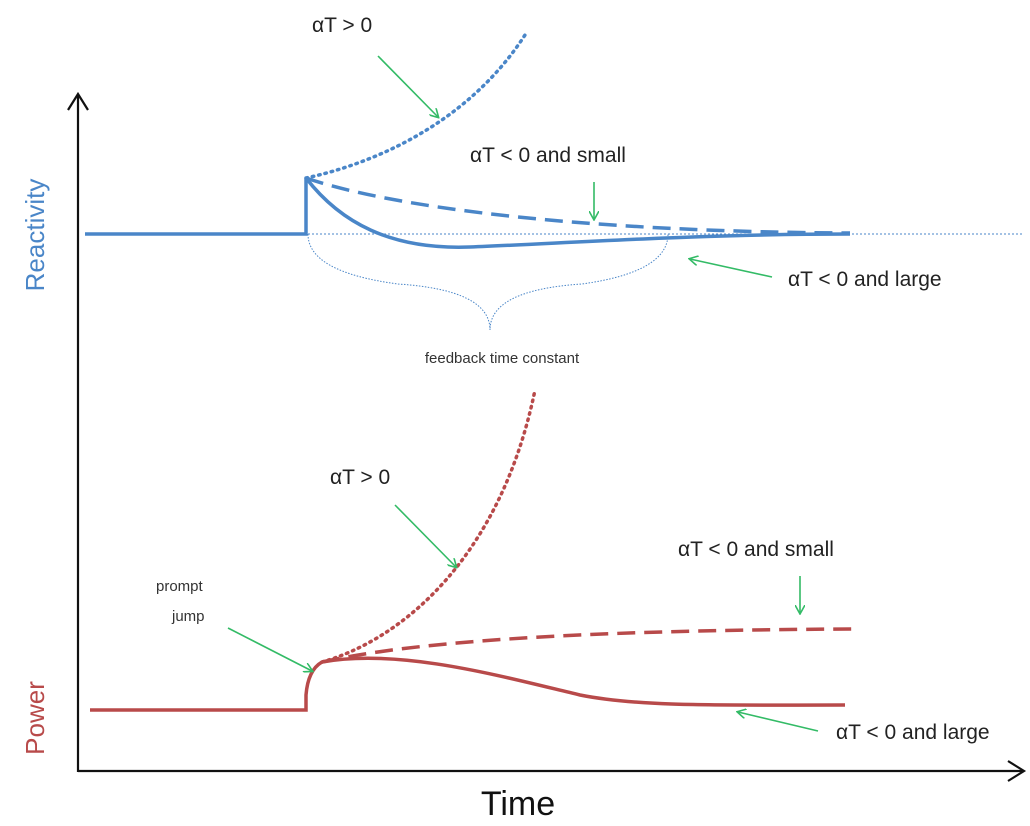 The height and width of the screenshot is (826, 1030). I want to click on power-curve-positive, so click(428, 526).